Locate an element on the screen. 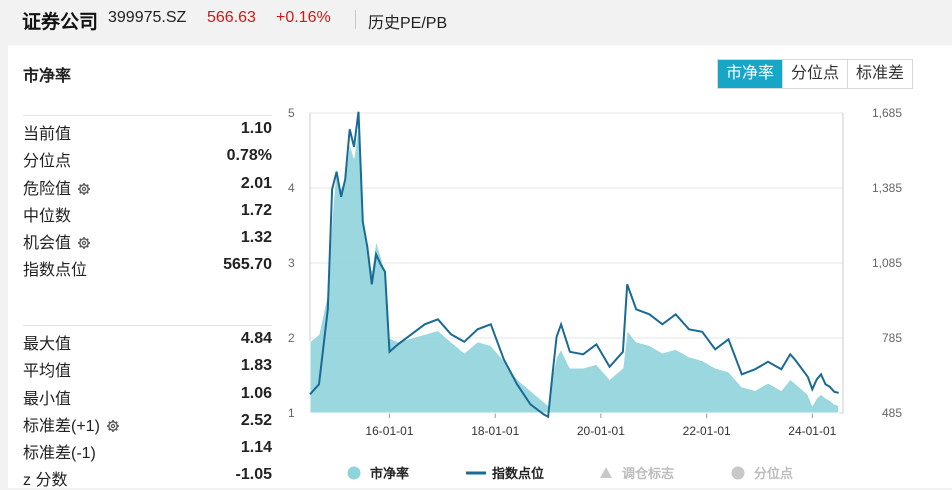 The height and width of the screenshot is (490, 952). stat-row: 最小值 1.06 is located at coordinates (147, 394).